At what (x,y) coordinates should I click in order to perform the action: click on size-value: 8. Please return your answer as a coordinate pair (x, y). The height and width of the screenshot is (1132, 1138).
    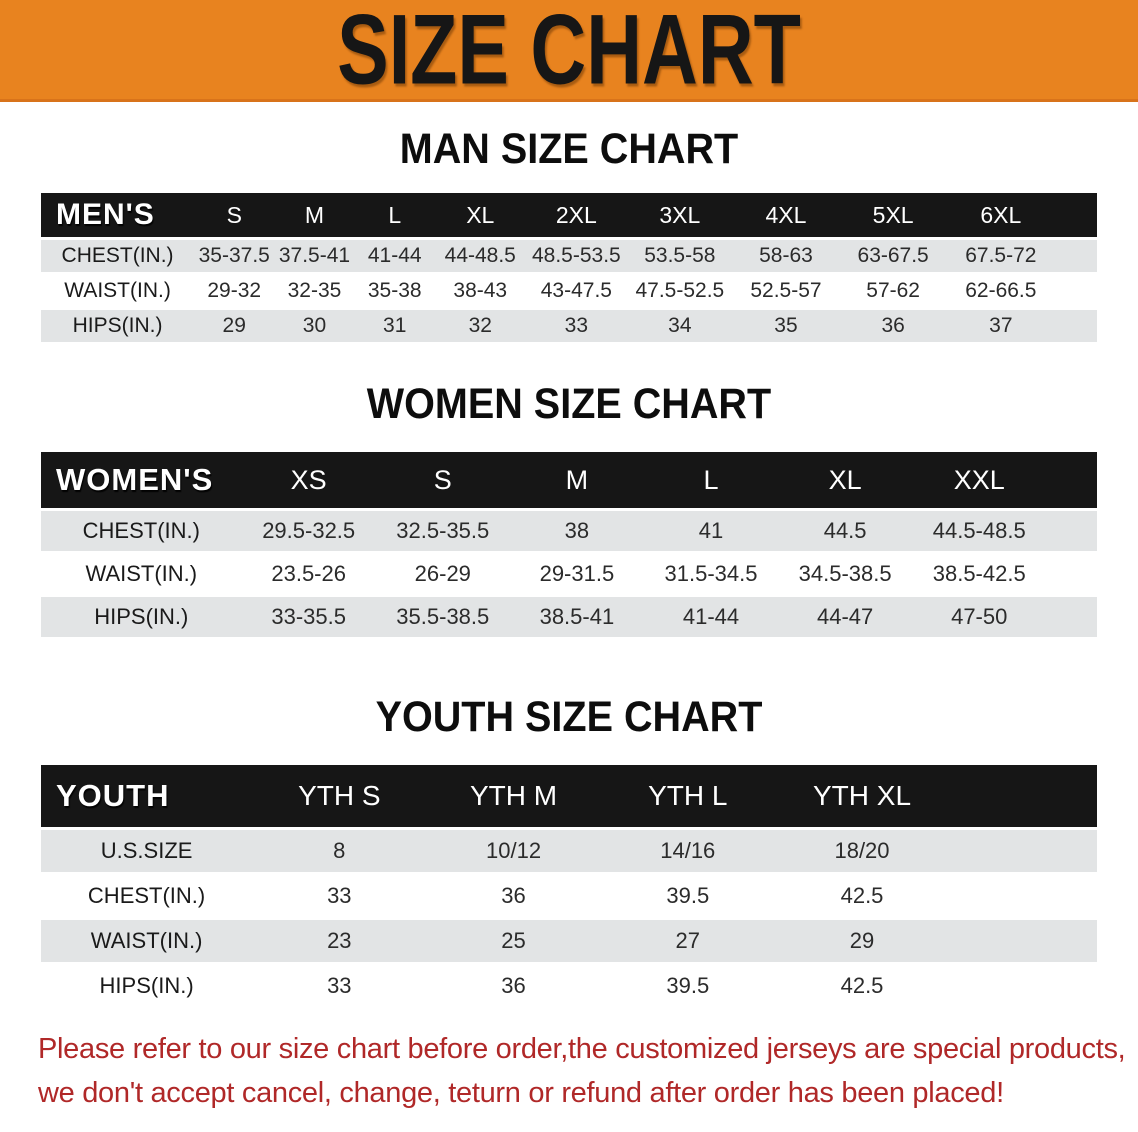
    Looking at the image, I should click on (339, 851).